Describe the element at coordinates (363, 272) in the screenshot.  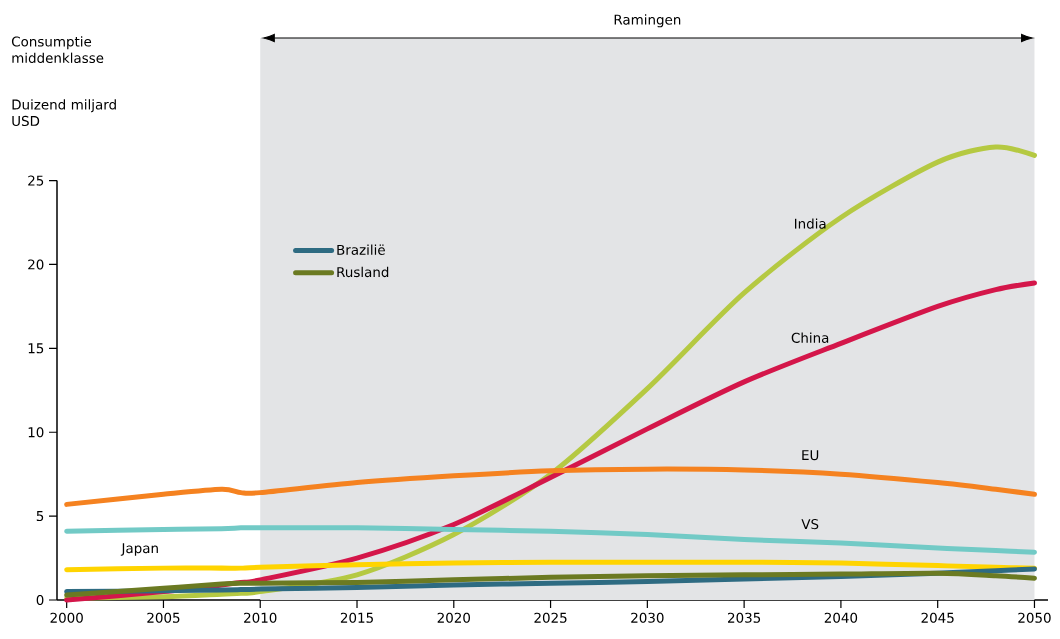
I see `legend-label: Rusland` at that location.